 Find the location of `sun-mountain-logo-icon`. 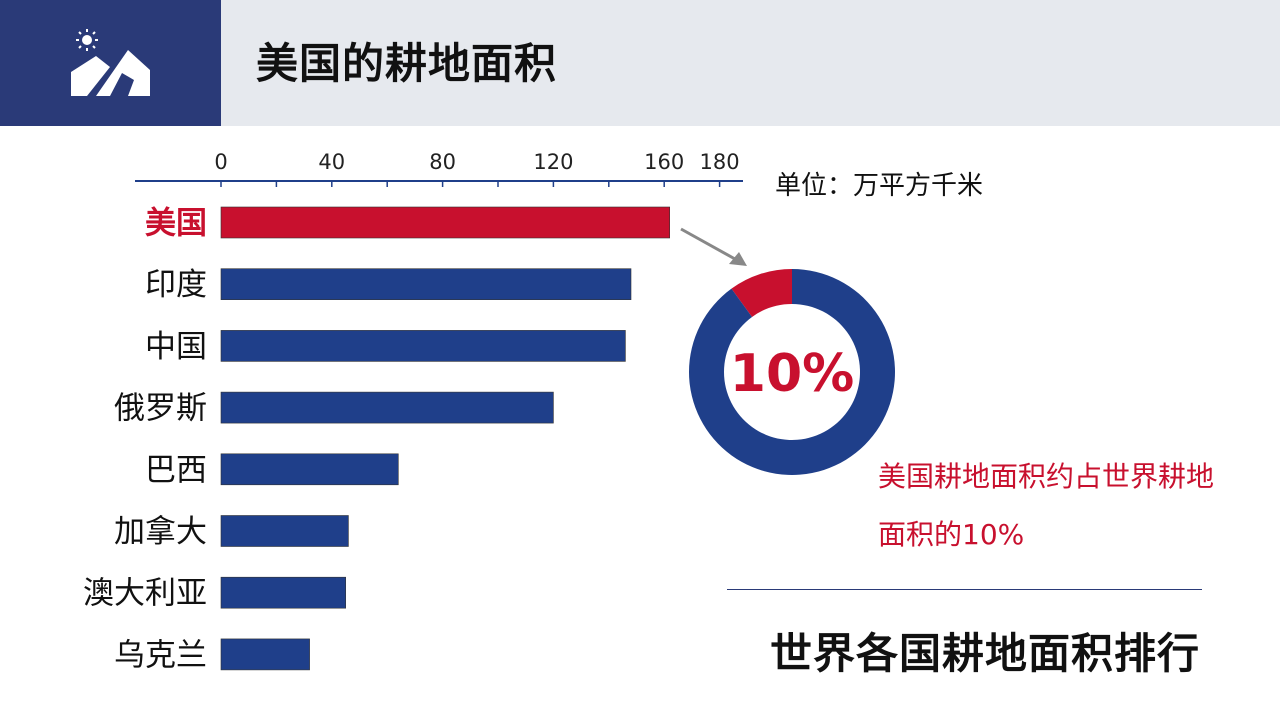

sun-mountain-logo-icon is located at coordinates (110, 62).